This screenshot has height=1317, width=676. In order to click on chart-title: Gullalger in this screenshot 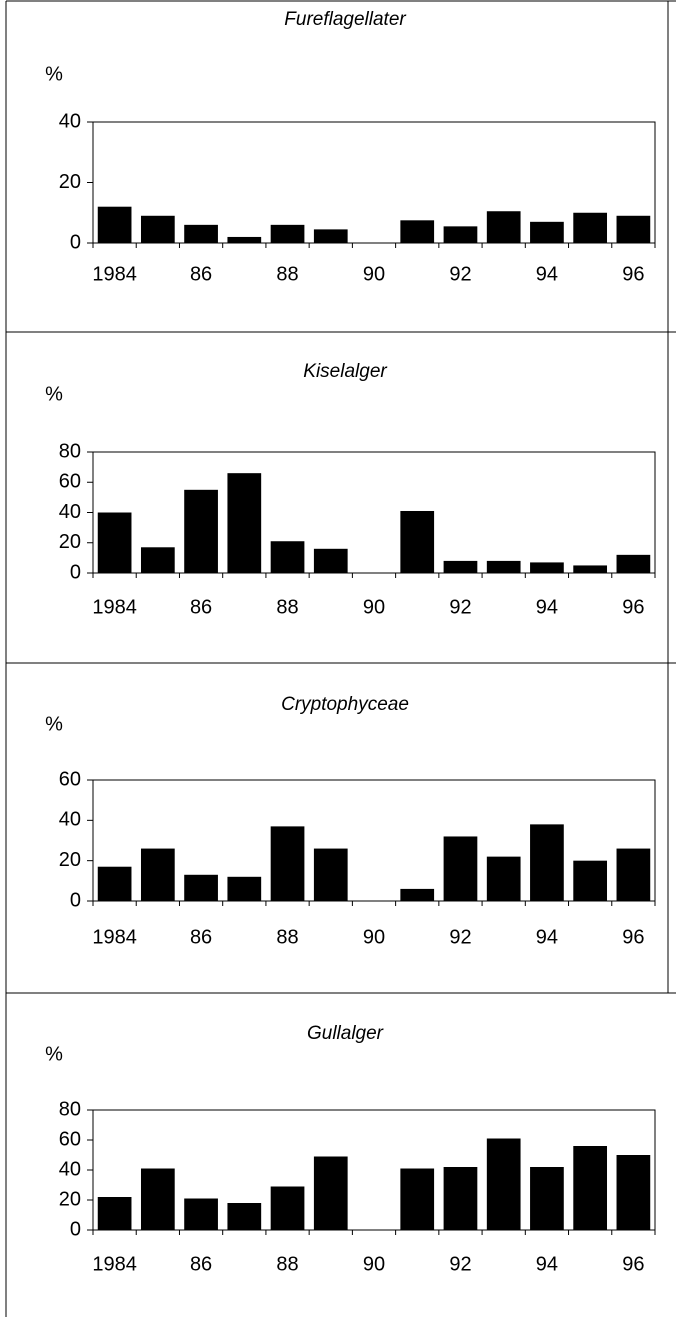, I will do `click(345, 1033)`.